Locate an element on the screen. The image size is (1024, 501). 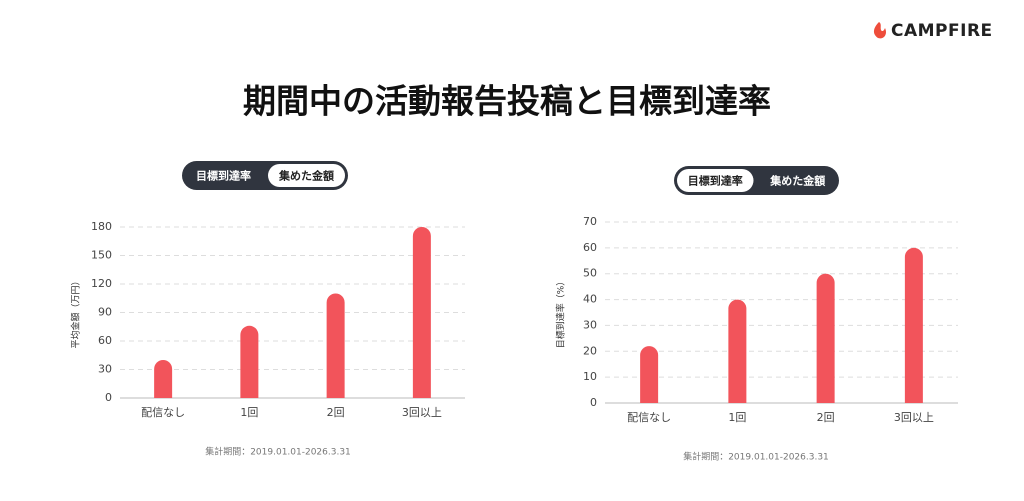
page-title: 期間中の活動報告投稿と目標到達率 is located at coordinates (507, 101).